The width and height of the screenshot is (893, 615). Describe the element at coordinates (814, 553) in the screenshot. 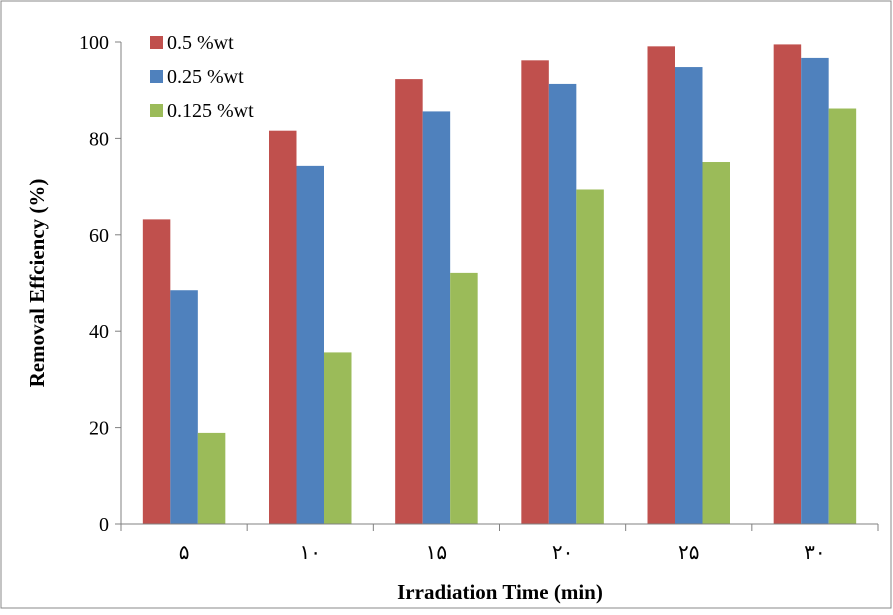

I see `x-tick-label-6: ۳۰` at that location.